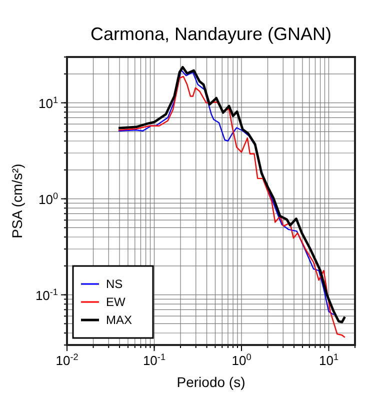 Image resolution: width=390 pixels, height=400 pixels. Describe the element at coordinates (114, 284) in the screenshot. I see `legend-label: NS` at that location.